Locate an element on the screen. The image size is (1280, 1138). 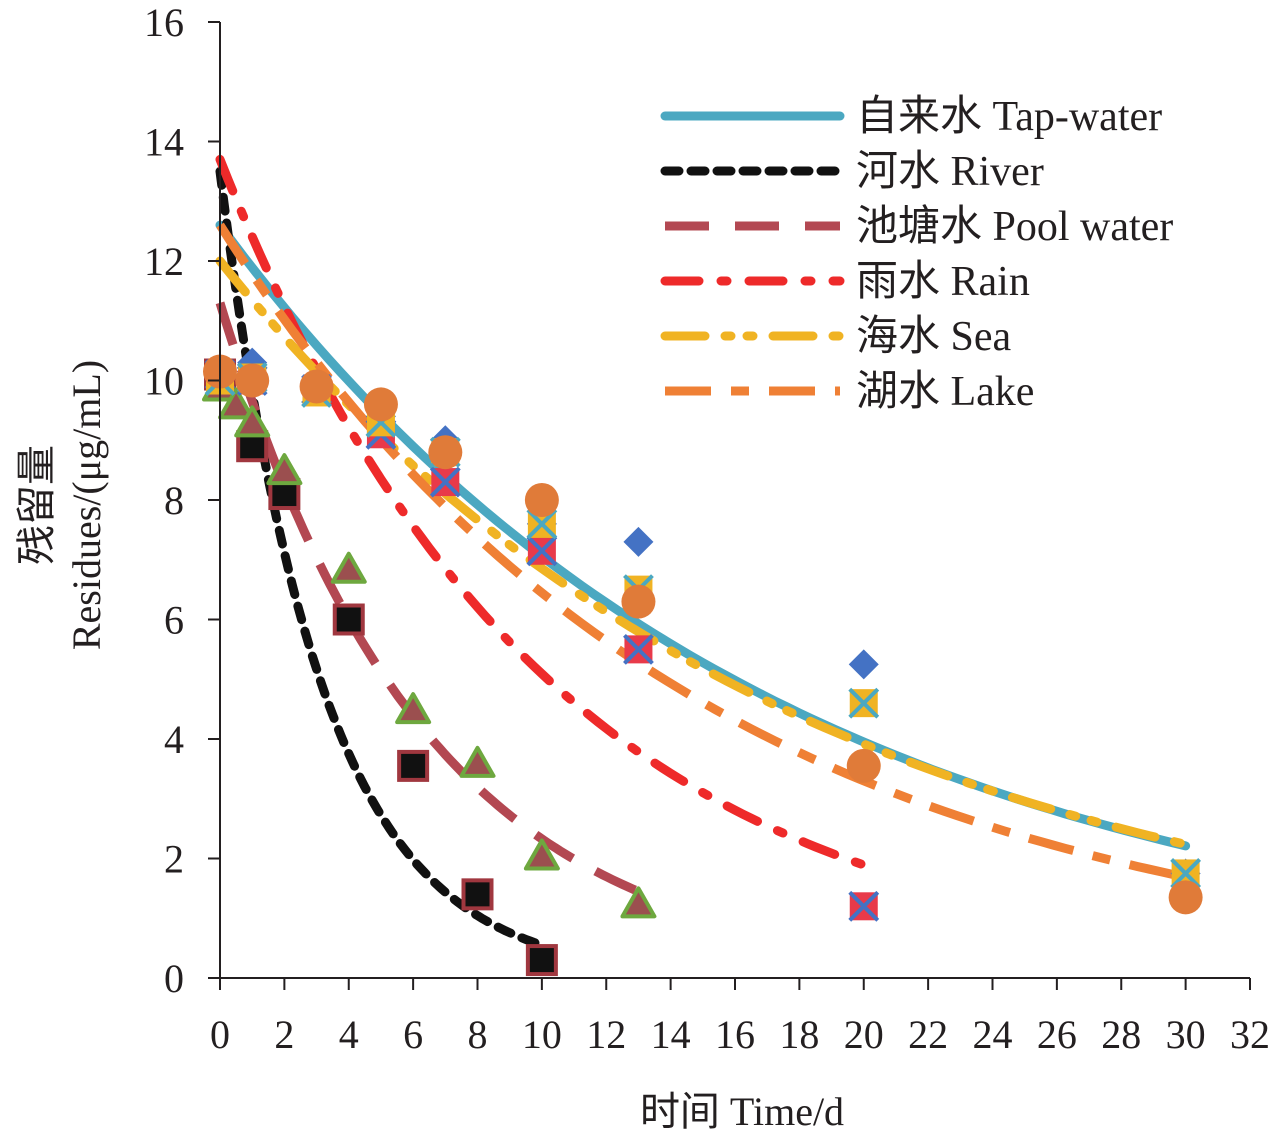
x-tick-label: 32 is located at coordinates (1250, 1034).